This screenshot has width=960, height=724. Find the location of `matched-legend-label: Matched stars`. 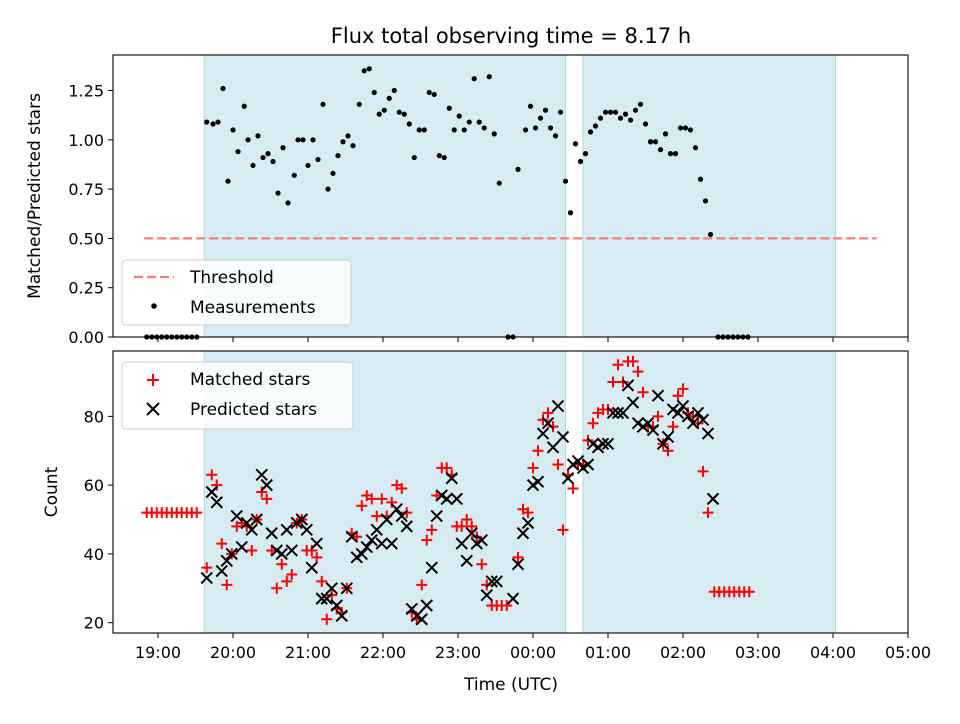

matched-legend-label: Matched stars is located at coordinates (250, 380).